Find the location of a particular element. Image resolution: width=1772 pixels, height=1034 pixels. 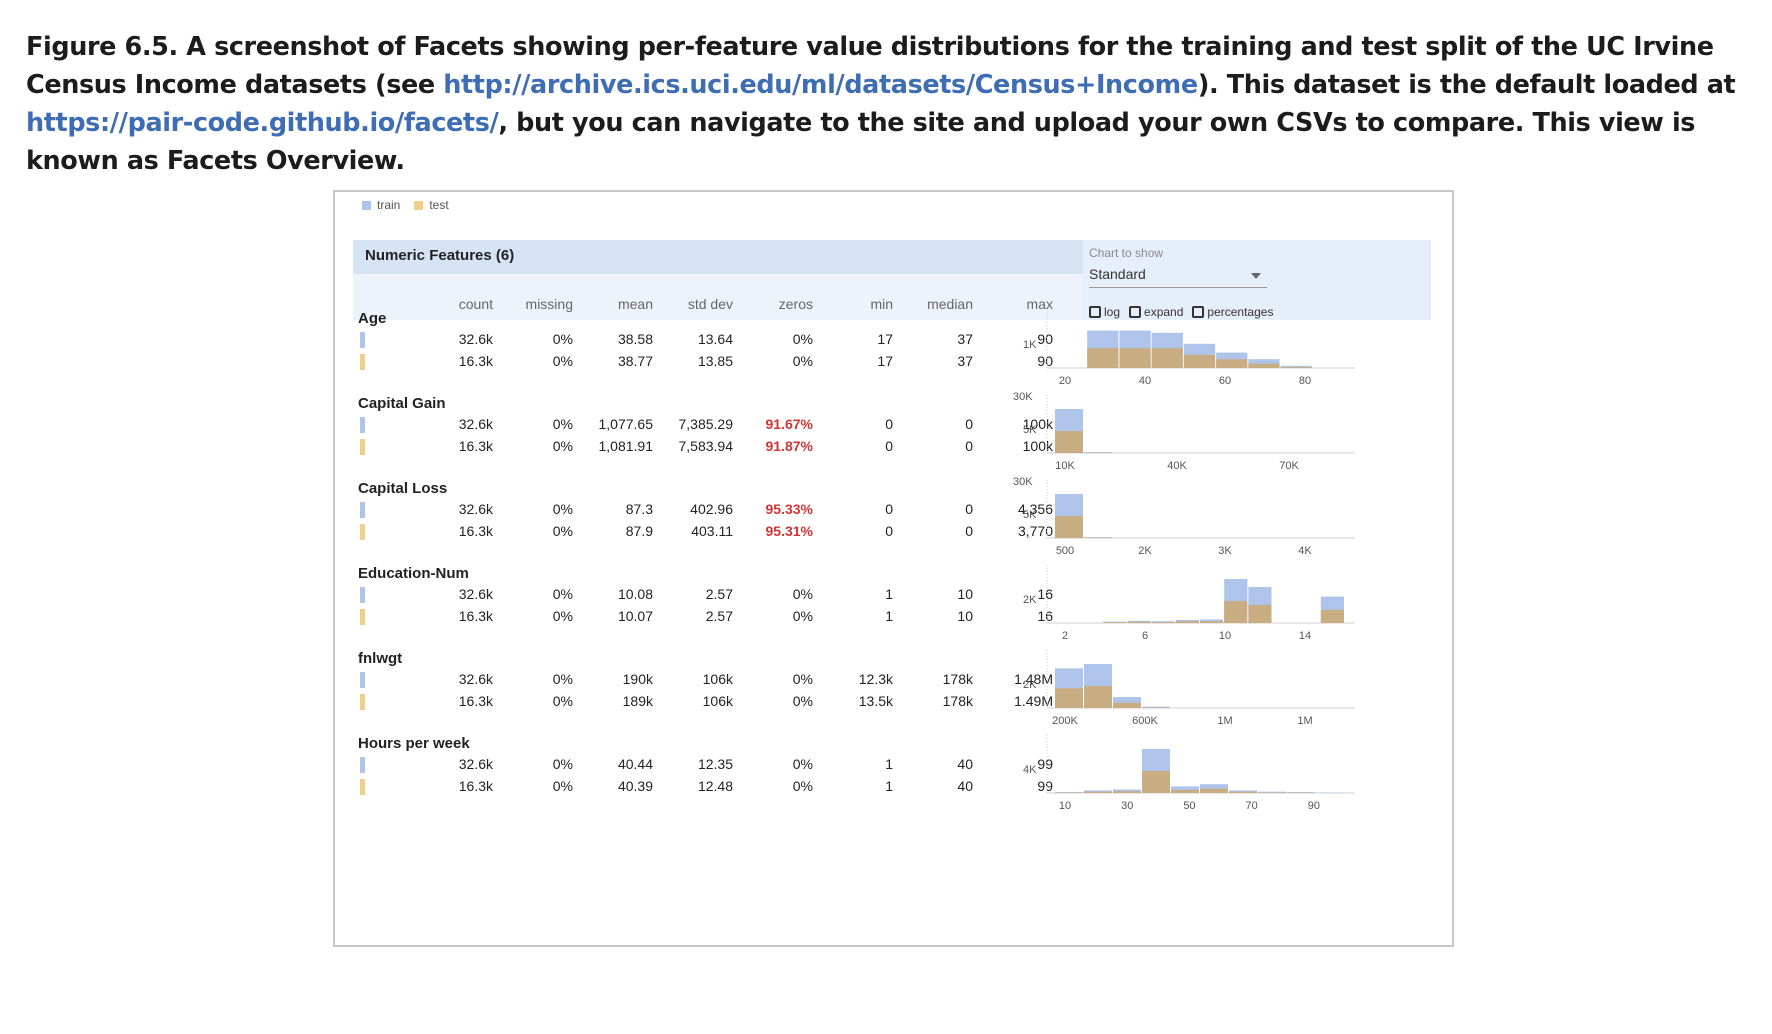

cell-std: 12.35 is located at coordinates (715, 764).